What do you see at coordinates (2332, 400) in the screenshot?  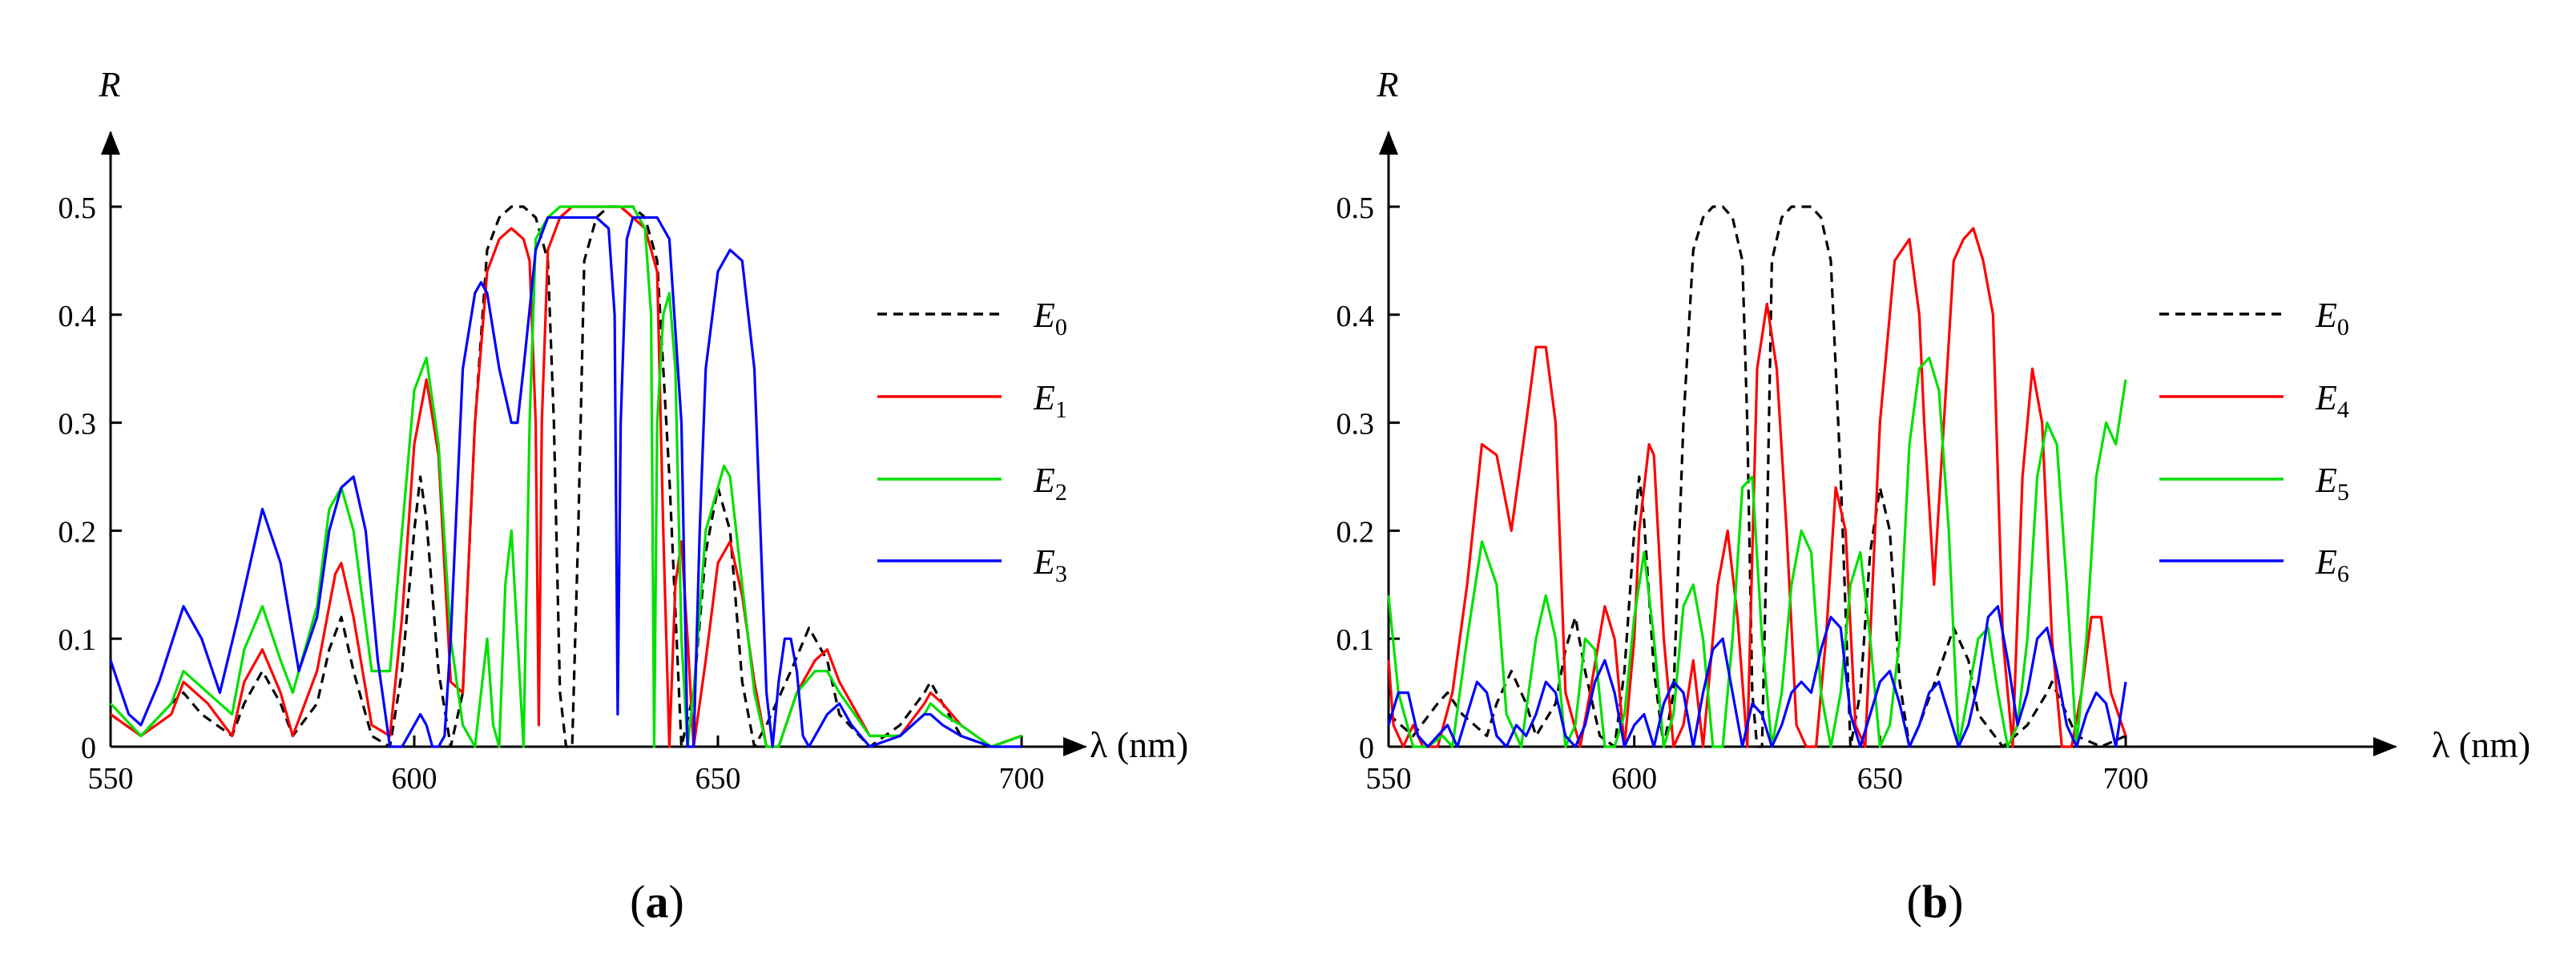 I see `legend-label-e4: E4` at bounding box center [2332, 400].